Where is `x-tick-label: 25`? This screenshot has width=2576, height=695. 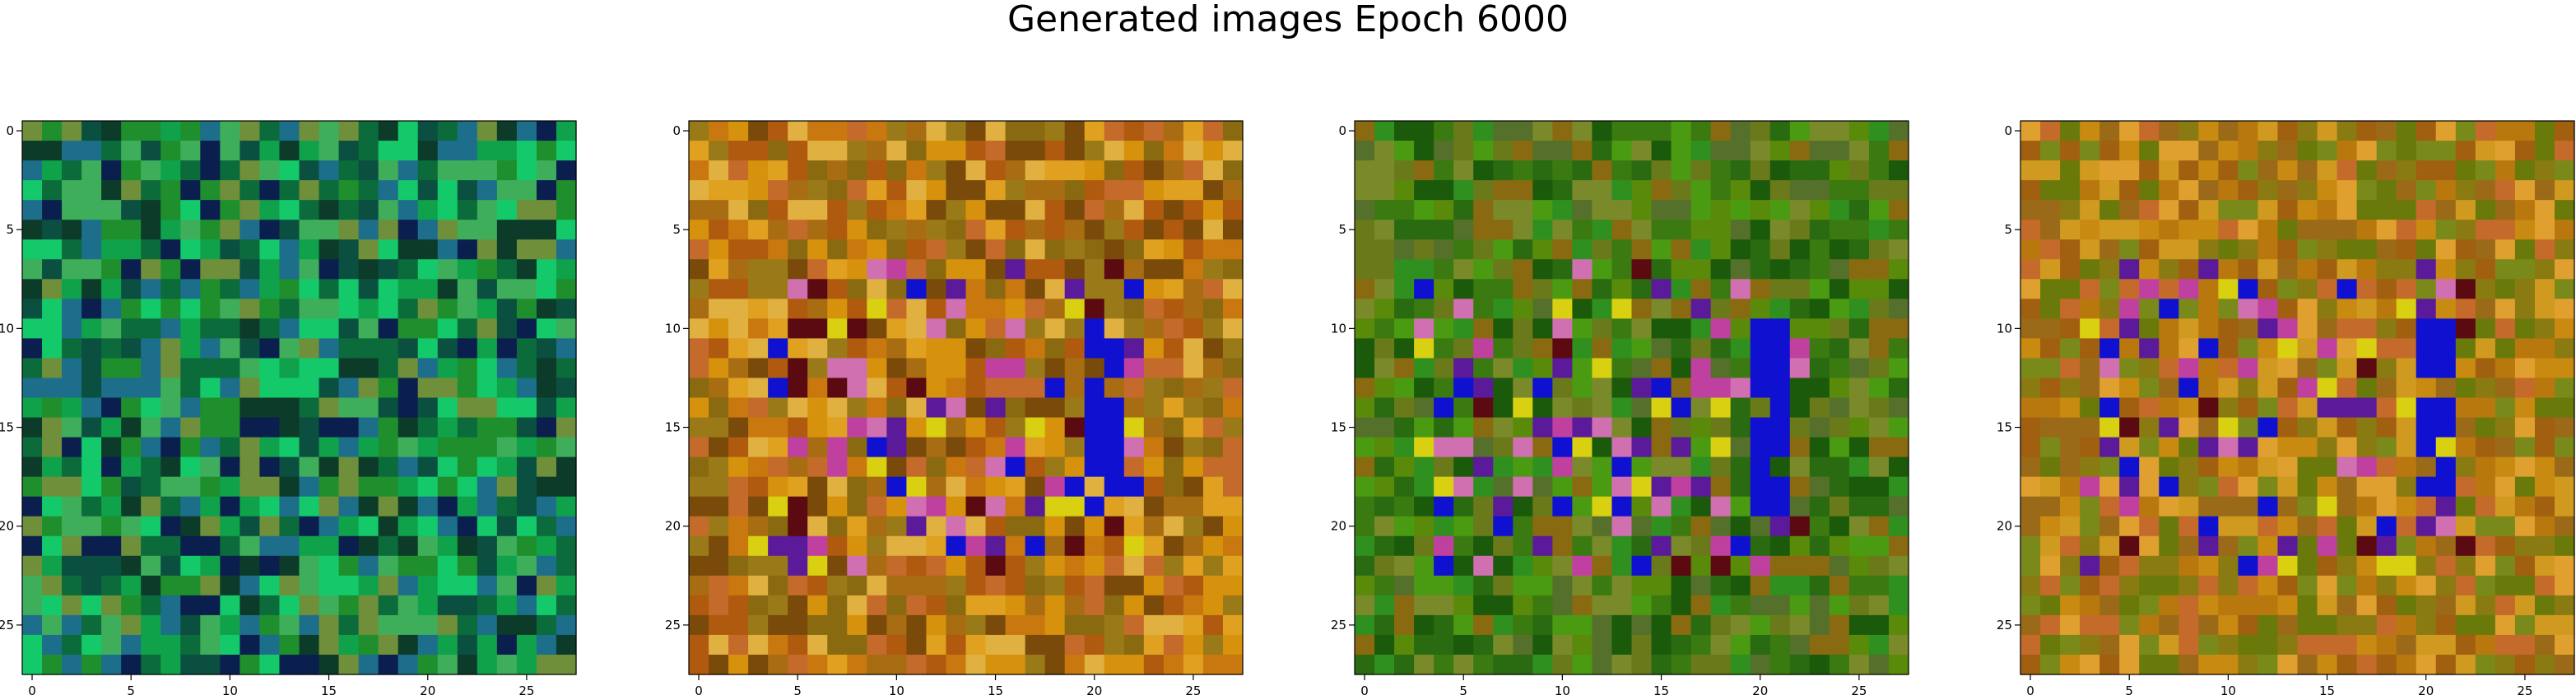
x-tick-label: 25 is located at coordinates (526, 689).